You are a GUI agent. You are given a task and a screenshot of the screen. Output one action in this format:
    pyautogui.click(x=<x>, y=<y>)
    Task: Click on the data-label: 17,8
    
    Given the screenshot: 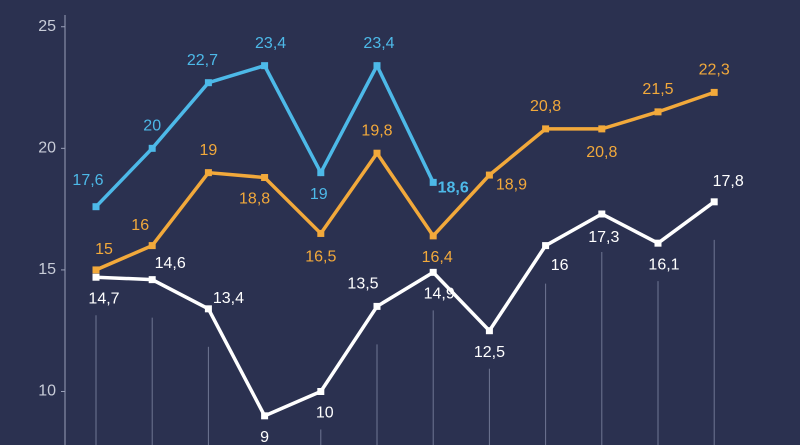 What is the action you would take?
    pyautogui.click(x=728, y=181)
    